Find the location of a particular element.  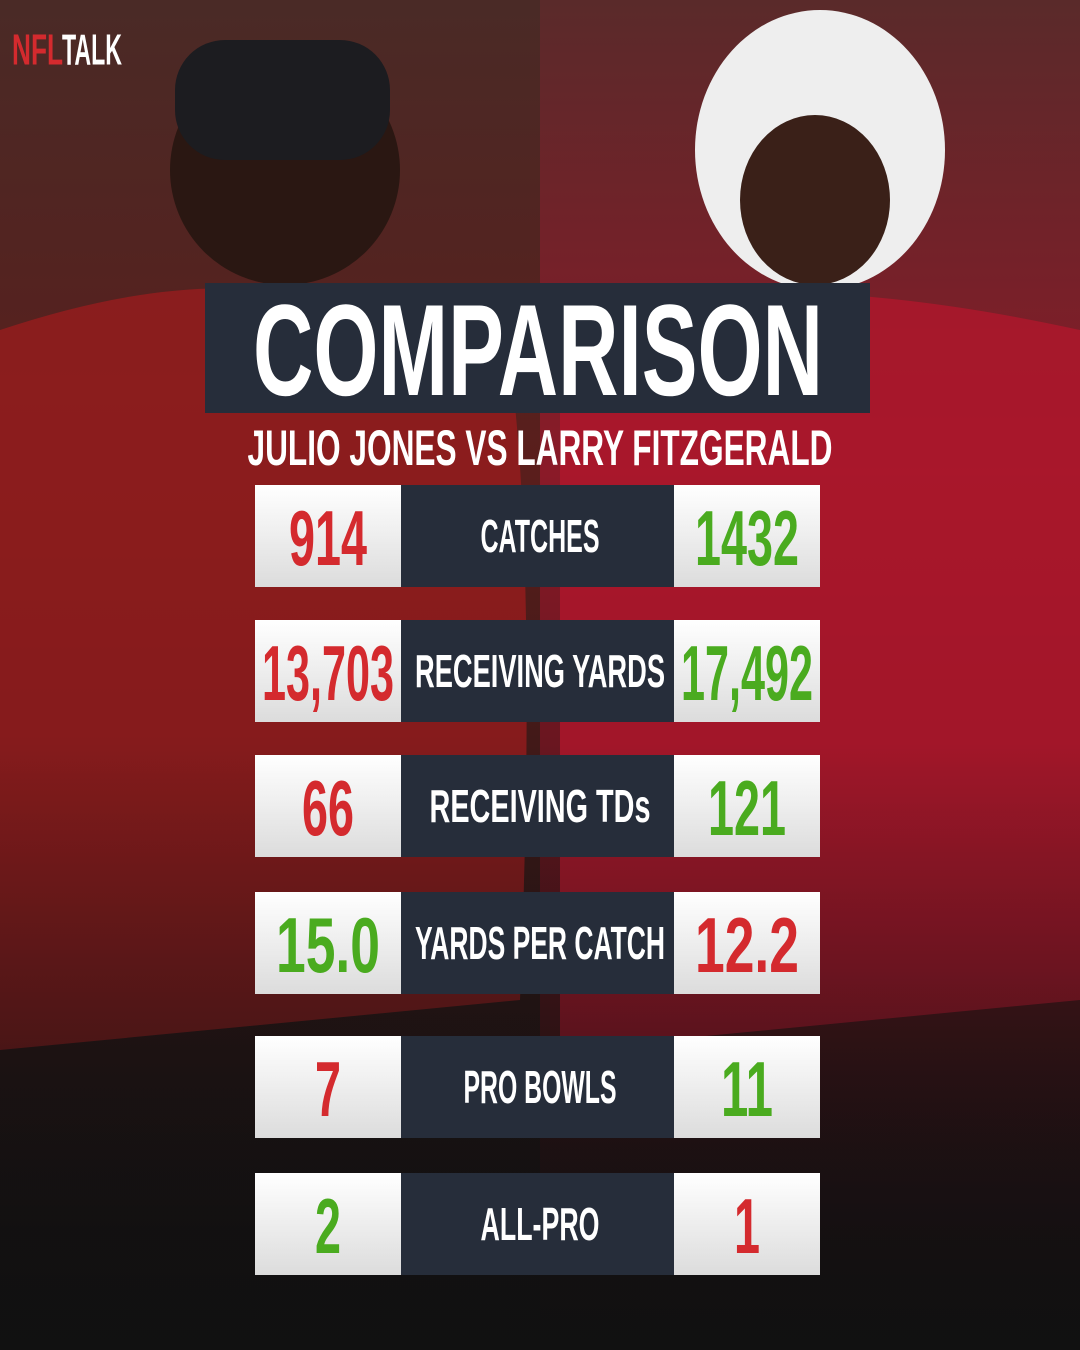

right-value: 1432 is located at coordinates (747, 538).